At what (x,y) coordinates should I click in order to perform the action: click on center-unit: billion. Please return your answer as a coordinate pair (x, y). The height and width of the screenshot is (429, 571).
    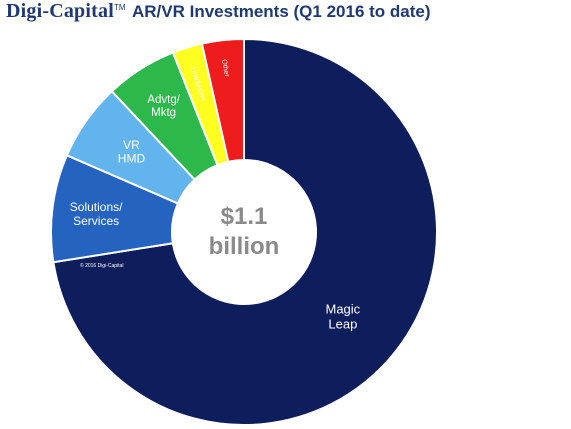
    Looking at the image, I should click on (244, 246).